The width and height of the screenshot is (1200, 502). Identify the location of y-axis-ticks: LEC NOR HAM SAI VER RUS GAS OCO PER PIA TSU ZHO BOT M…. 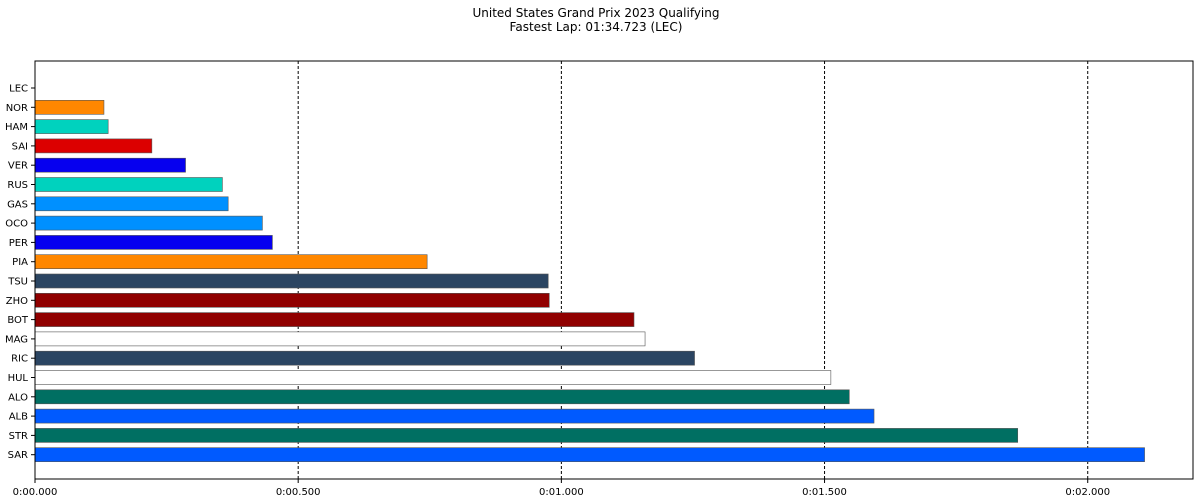
(20, 272).